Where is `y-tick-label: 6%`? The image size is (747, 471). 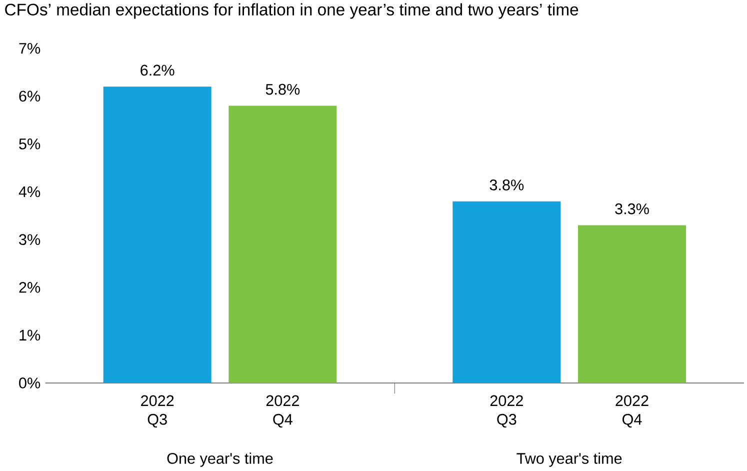 y-tick-label: 6% is located at coordinates (29, 96).